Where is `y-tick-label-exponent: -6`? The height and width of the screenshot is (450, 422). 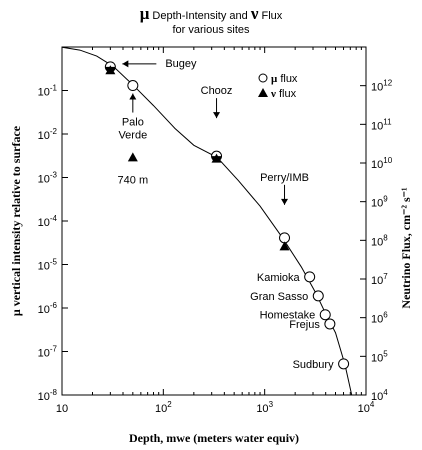
y-tick-label-exponent: -6 is located at coordinates (54, 305).